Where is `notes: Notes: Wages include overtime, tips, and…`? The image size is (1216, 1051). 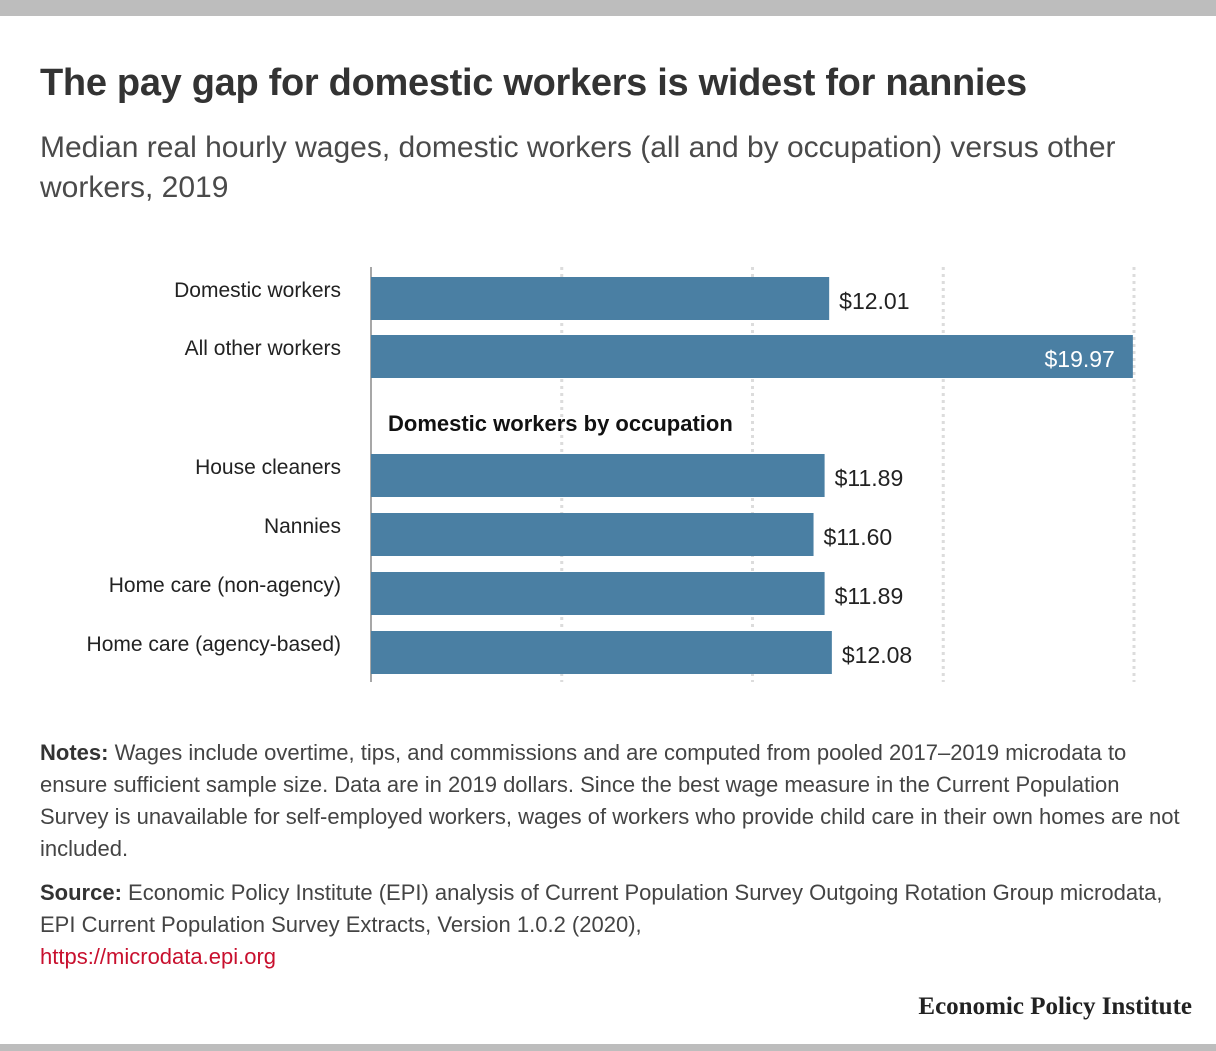 notes: Notes: Wages include overtime, tips, and… is located at coordinates (615, 801).